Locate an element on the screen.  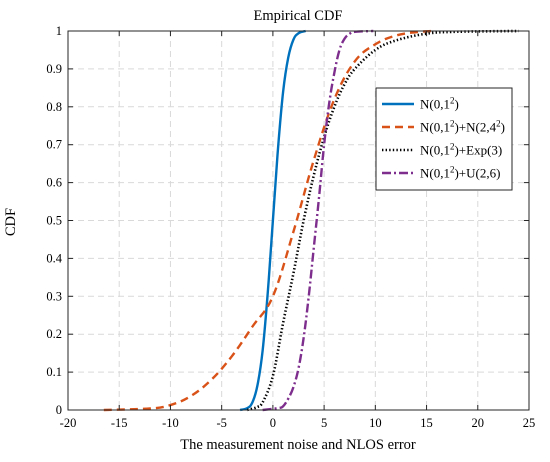
y-tick-label: 0.2 is located at coordinates (54, 334).